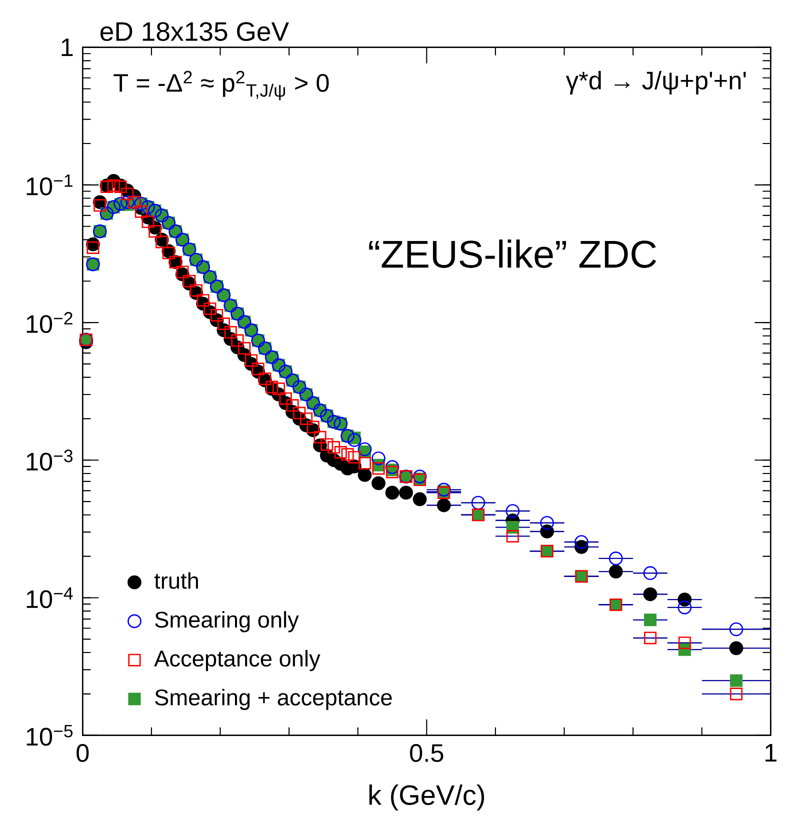 Image resolution: width=800 pixels, height=822 pixels. What do you see at coordinates (49, 460) in the screenshot?
I see `y-tick-label: 10$^{−3}$` at bounding box center [49, 460].